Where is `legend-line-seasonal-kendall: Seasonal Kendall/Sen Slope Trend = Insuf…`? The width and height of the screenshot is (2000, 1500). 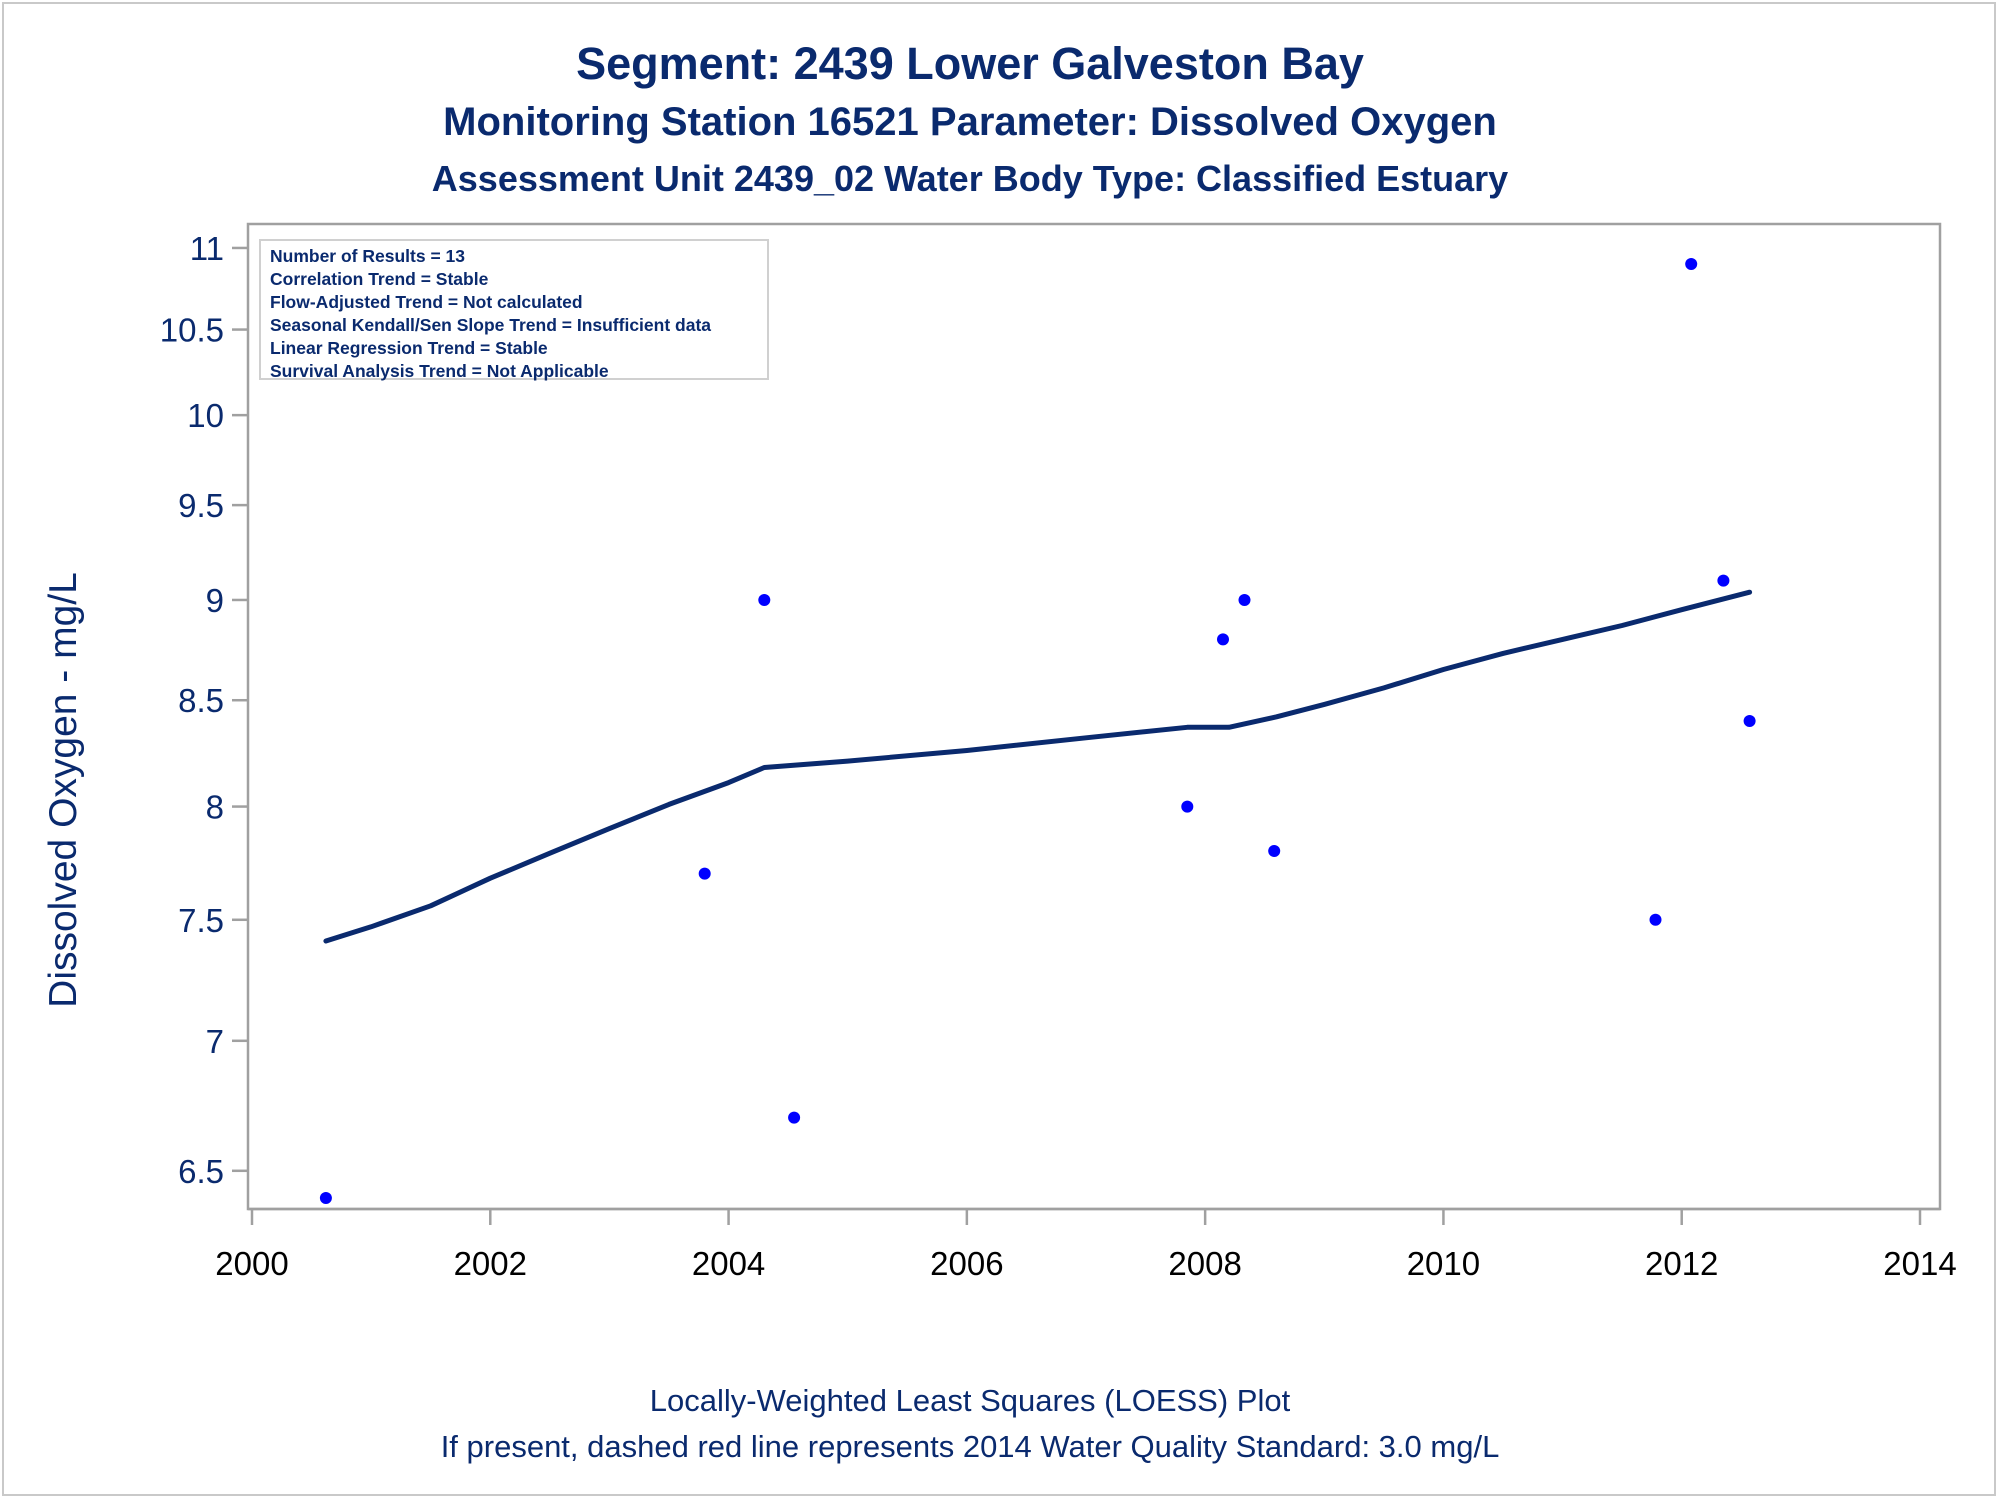
legend-line-seasonal-kendall: Seasonal Kendall/Sen Slope Trend = Insuf… is located at coordinates (491, 325).